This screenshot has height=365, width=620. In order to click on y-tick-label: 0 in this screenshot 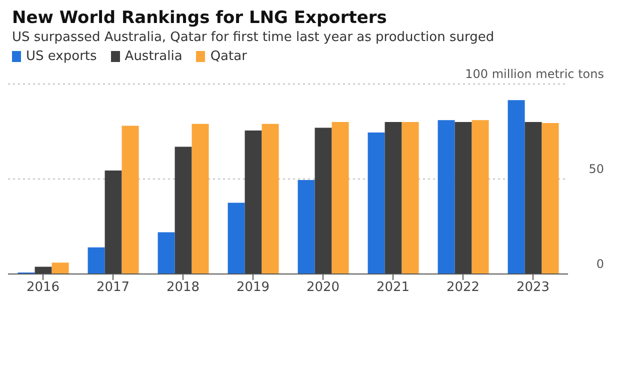, I will do `click(600, 264)`.